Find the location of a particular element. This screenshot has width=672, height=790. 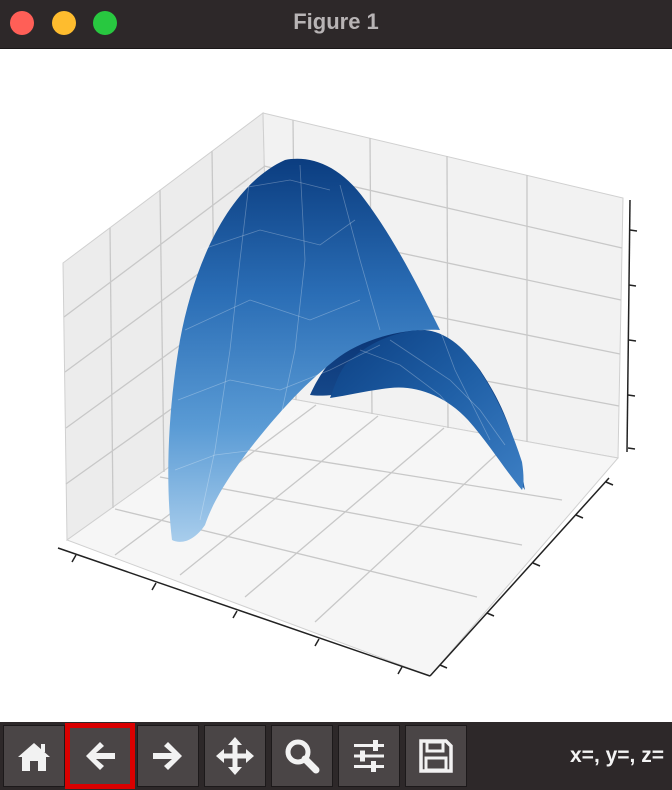

window-title: Figure 1 is located at coordinates (336, 21).